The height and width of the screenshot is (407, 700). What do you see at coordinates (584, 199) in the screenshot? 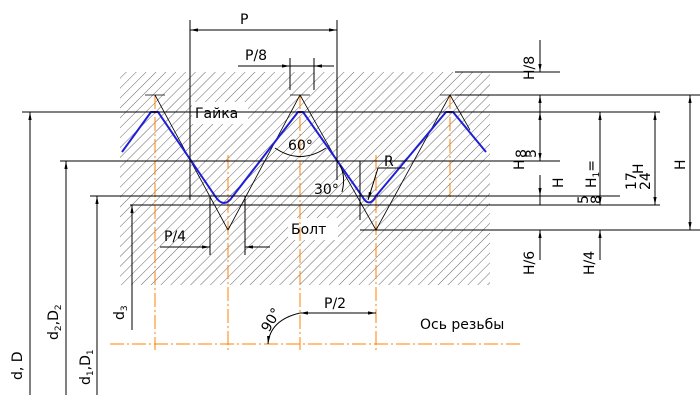
I see `svg-text: 5` at bounding box center [584, 199].